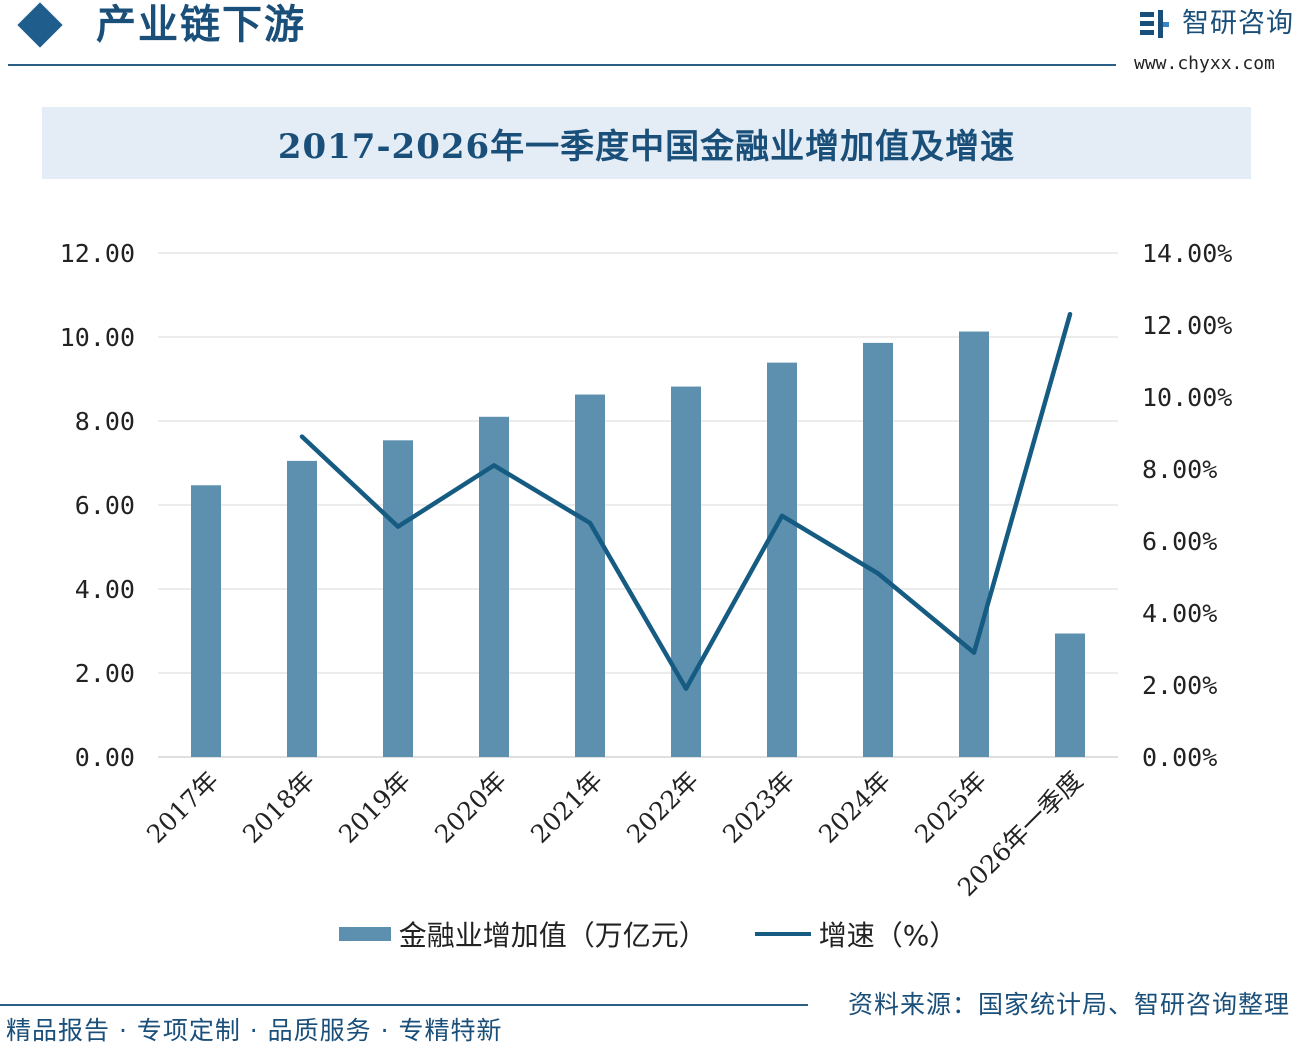  What do you see at coordinates (888, 935) in the screenshot?
I see `legend-label-line: 增速（%）` at bounding box center [888, 935].